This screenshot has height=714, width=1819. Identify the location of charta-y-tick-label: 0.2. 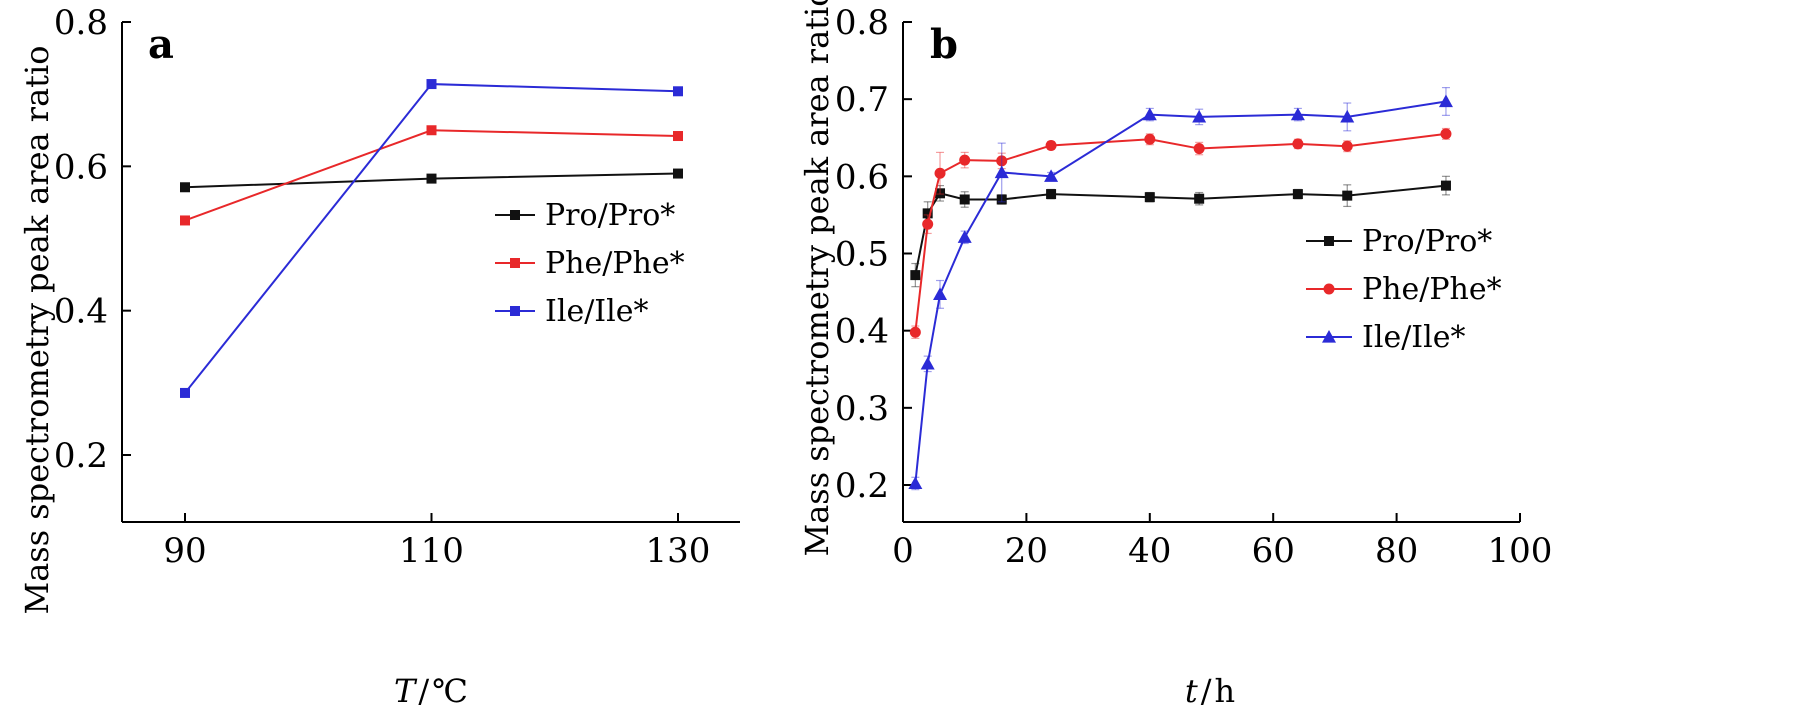
(81, 456).